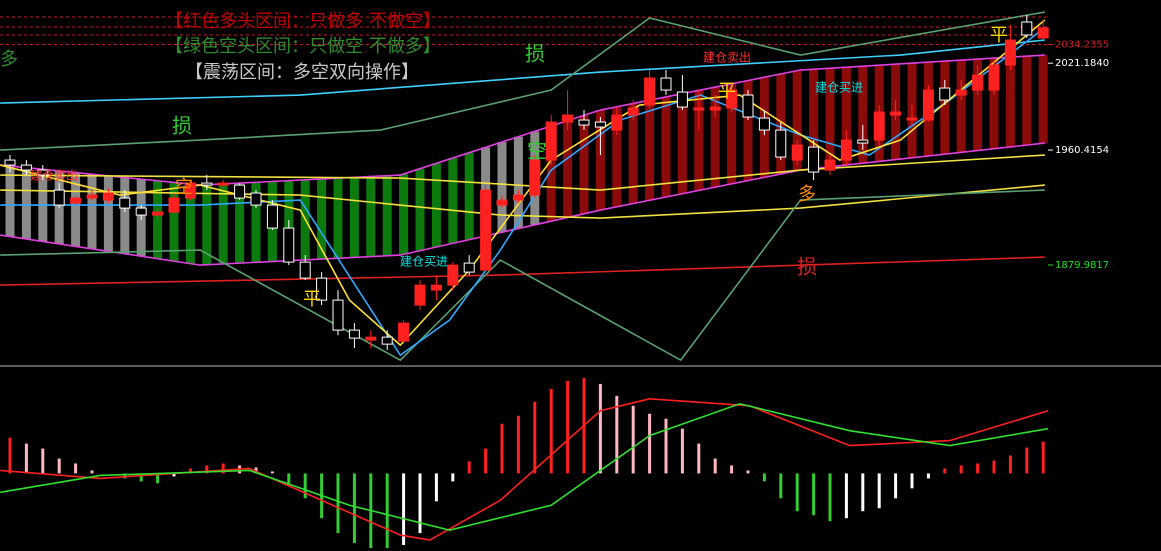 The height and width of the screenshot is (551, 1161). I want to click on annotation: 多, so click(807, 194).